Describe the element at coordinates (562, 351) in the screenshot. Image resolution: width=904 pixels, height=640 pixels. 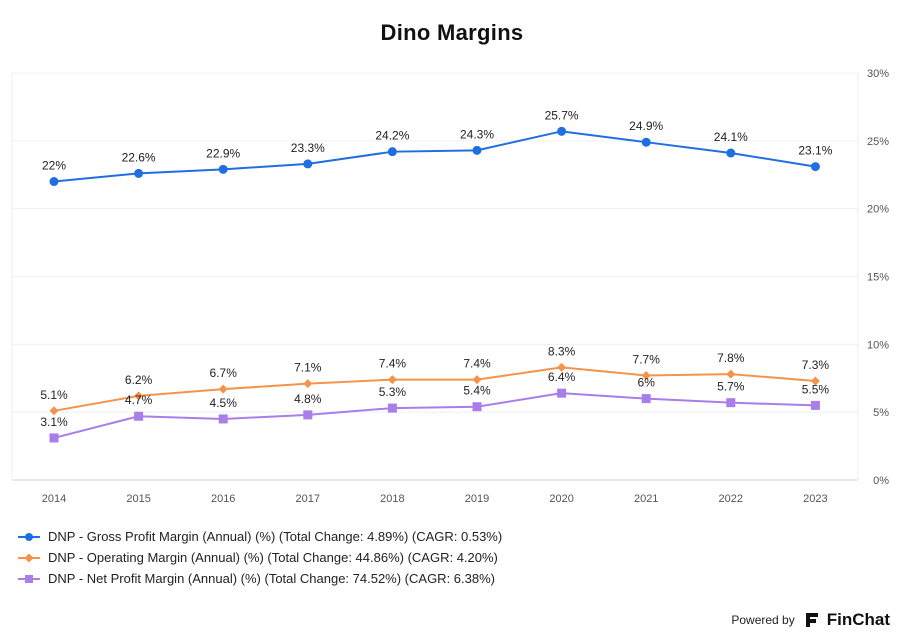
I see `data-label: 8.3%` at that location.